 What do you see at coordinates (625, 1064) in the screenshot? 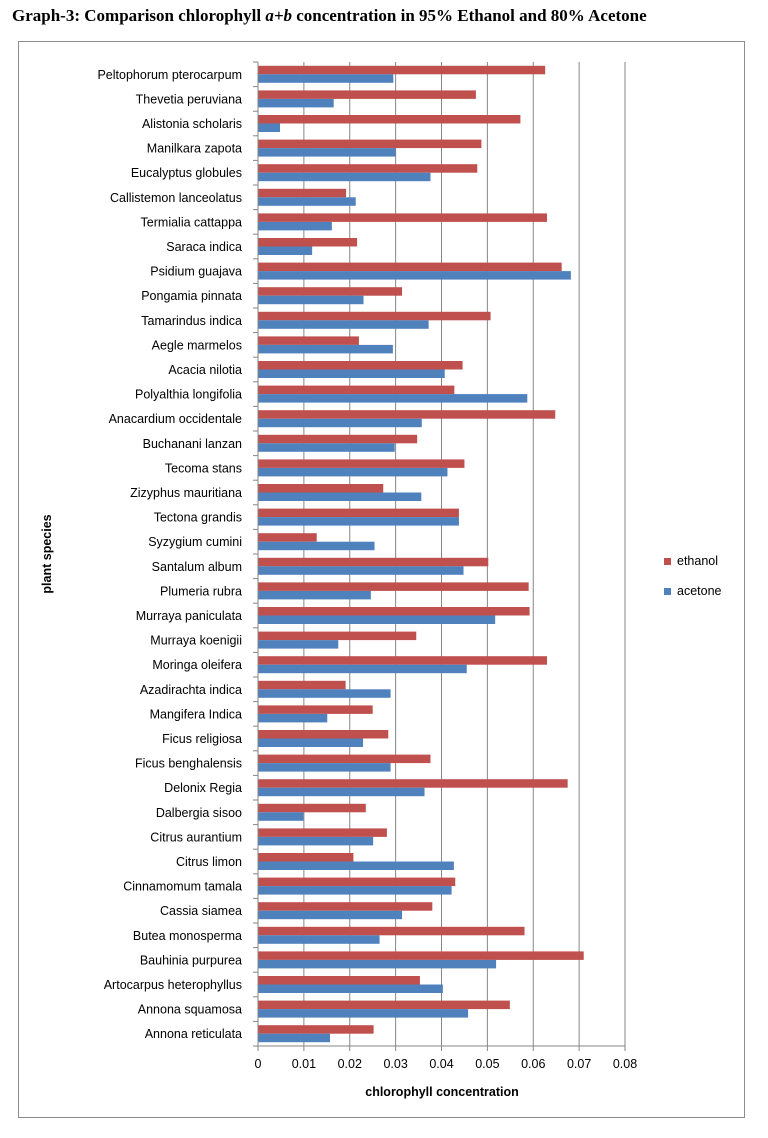
I see `x-tick-label-8: 0.08` at bounding box center [625, 1064].